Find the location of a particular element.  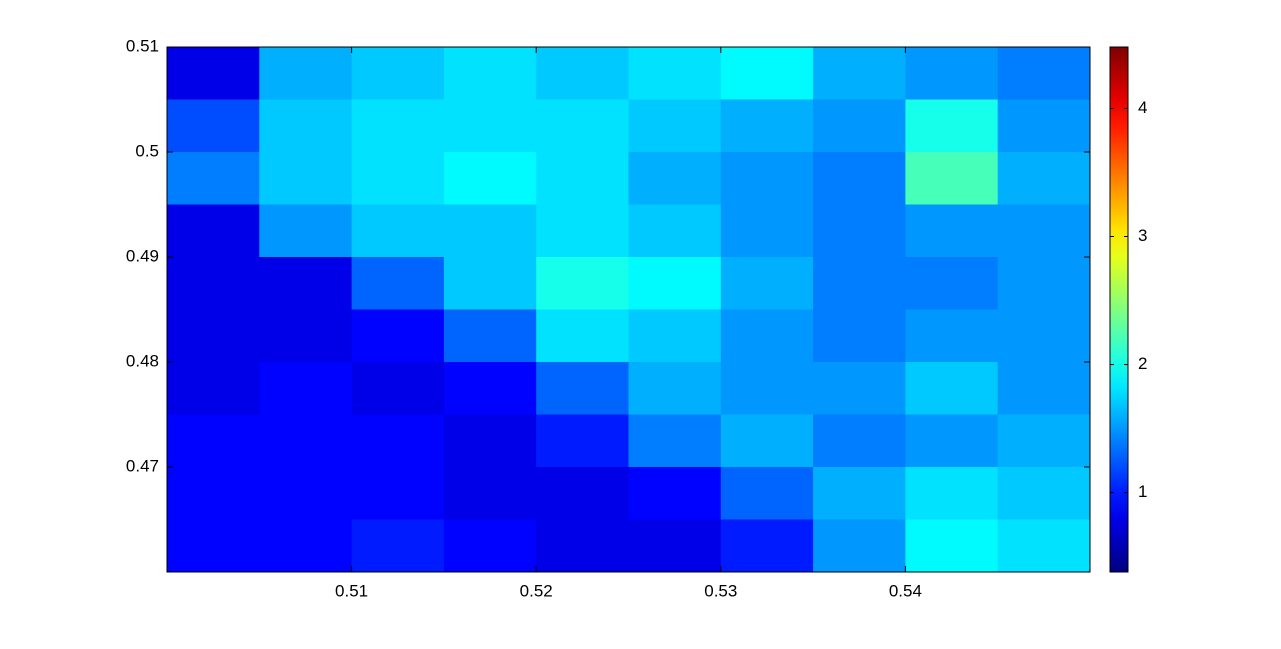

y-tick-label: 0.47 is located at coordinates (142, 465).